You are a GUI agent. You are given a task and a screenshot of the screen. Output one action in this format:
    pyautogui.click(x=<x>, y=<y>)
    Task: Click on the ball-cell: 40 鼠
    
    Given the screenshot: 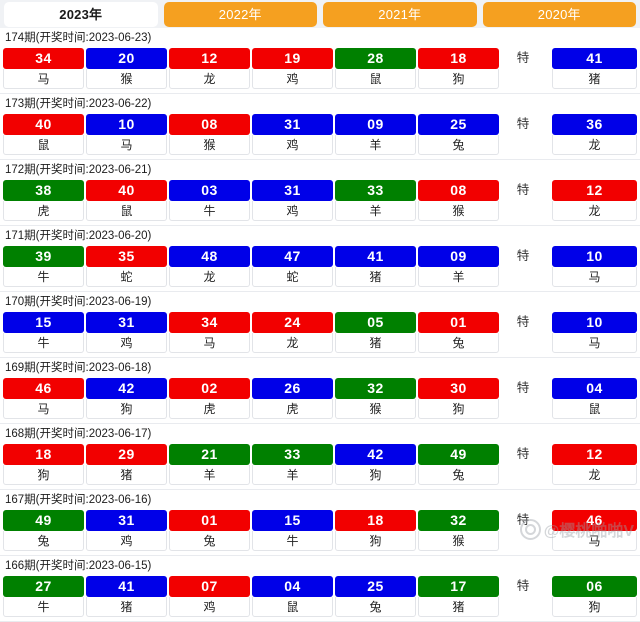 What is the action you would take?
    pyautogui.click(x=43, y=134)
    